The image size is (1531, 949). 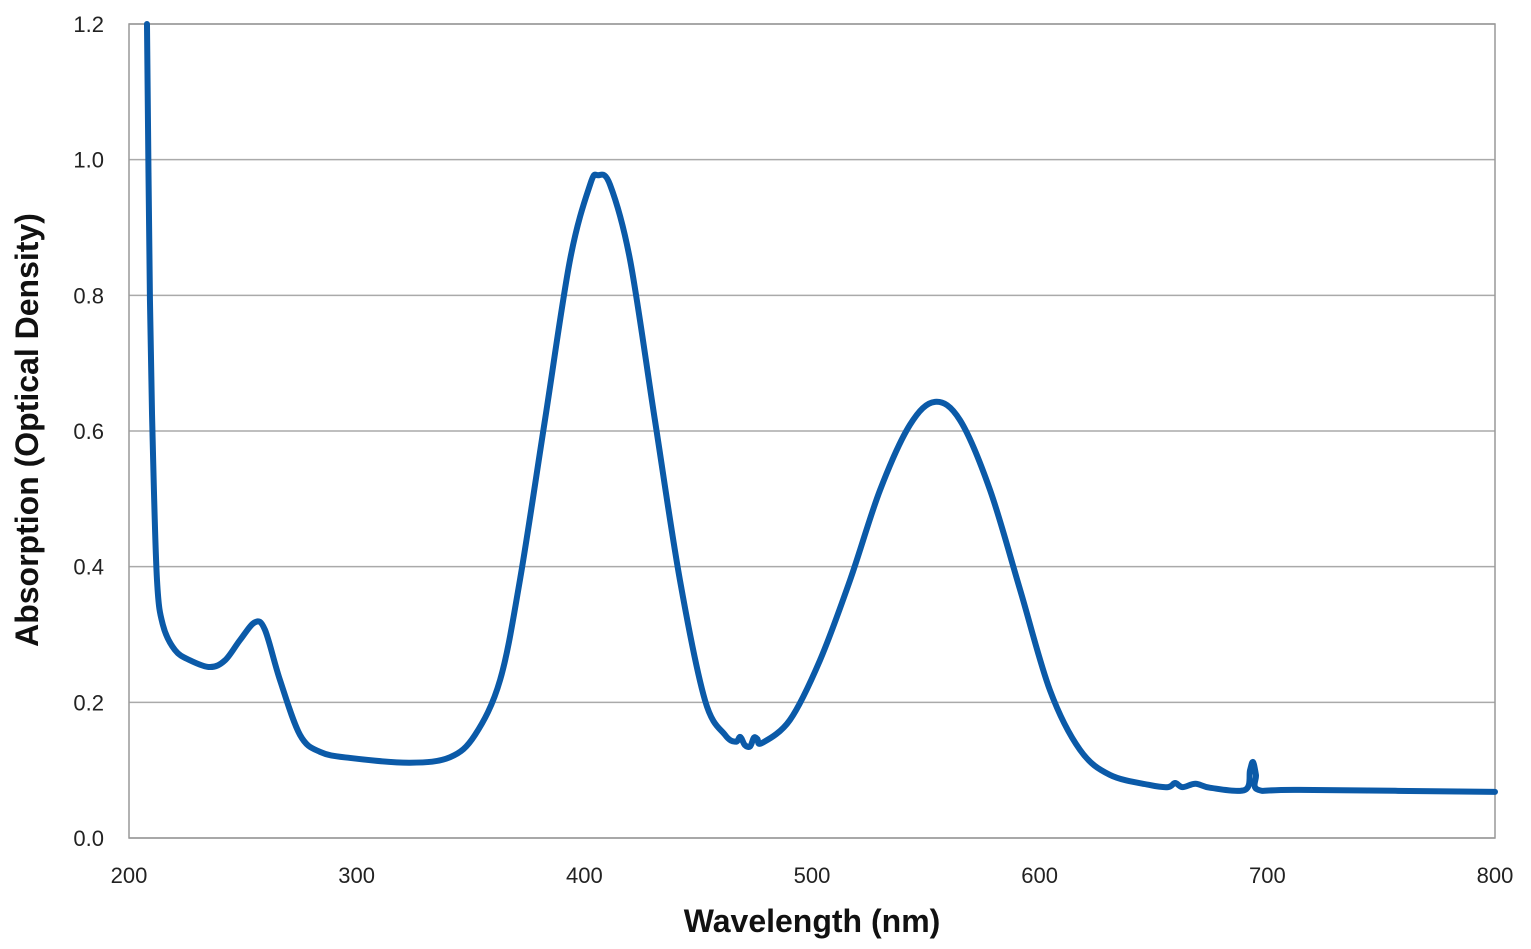 What do you see at coordinates (88, 295) in the screenshot?
I see `y-tick-label: 0.8` at bounding box center [88, 295].